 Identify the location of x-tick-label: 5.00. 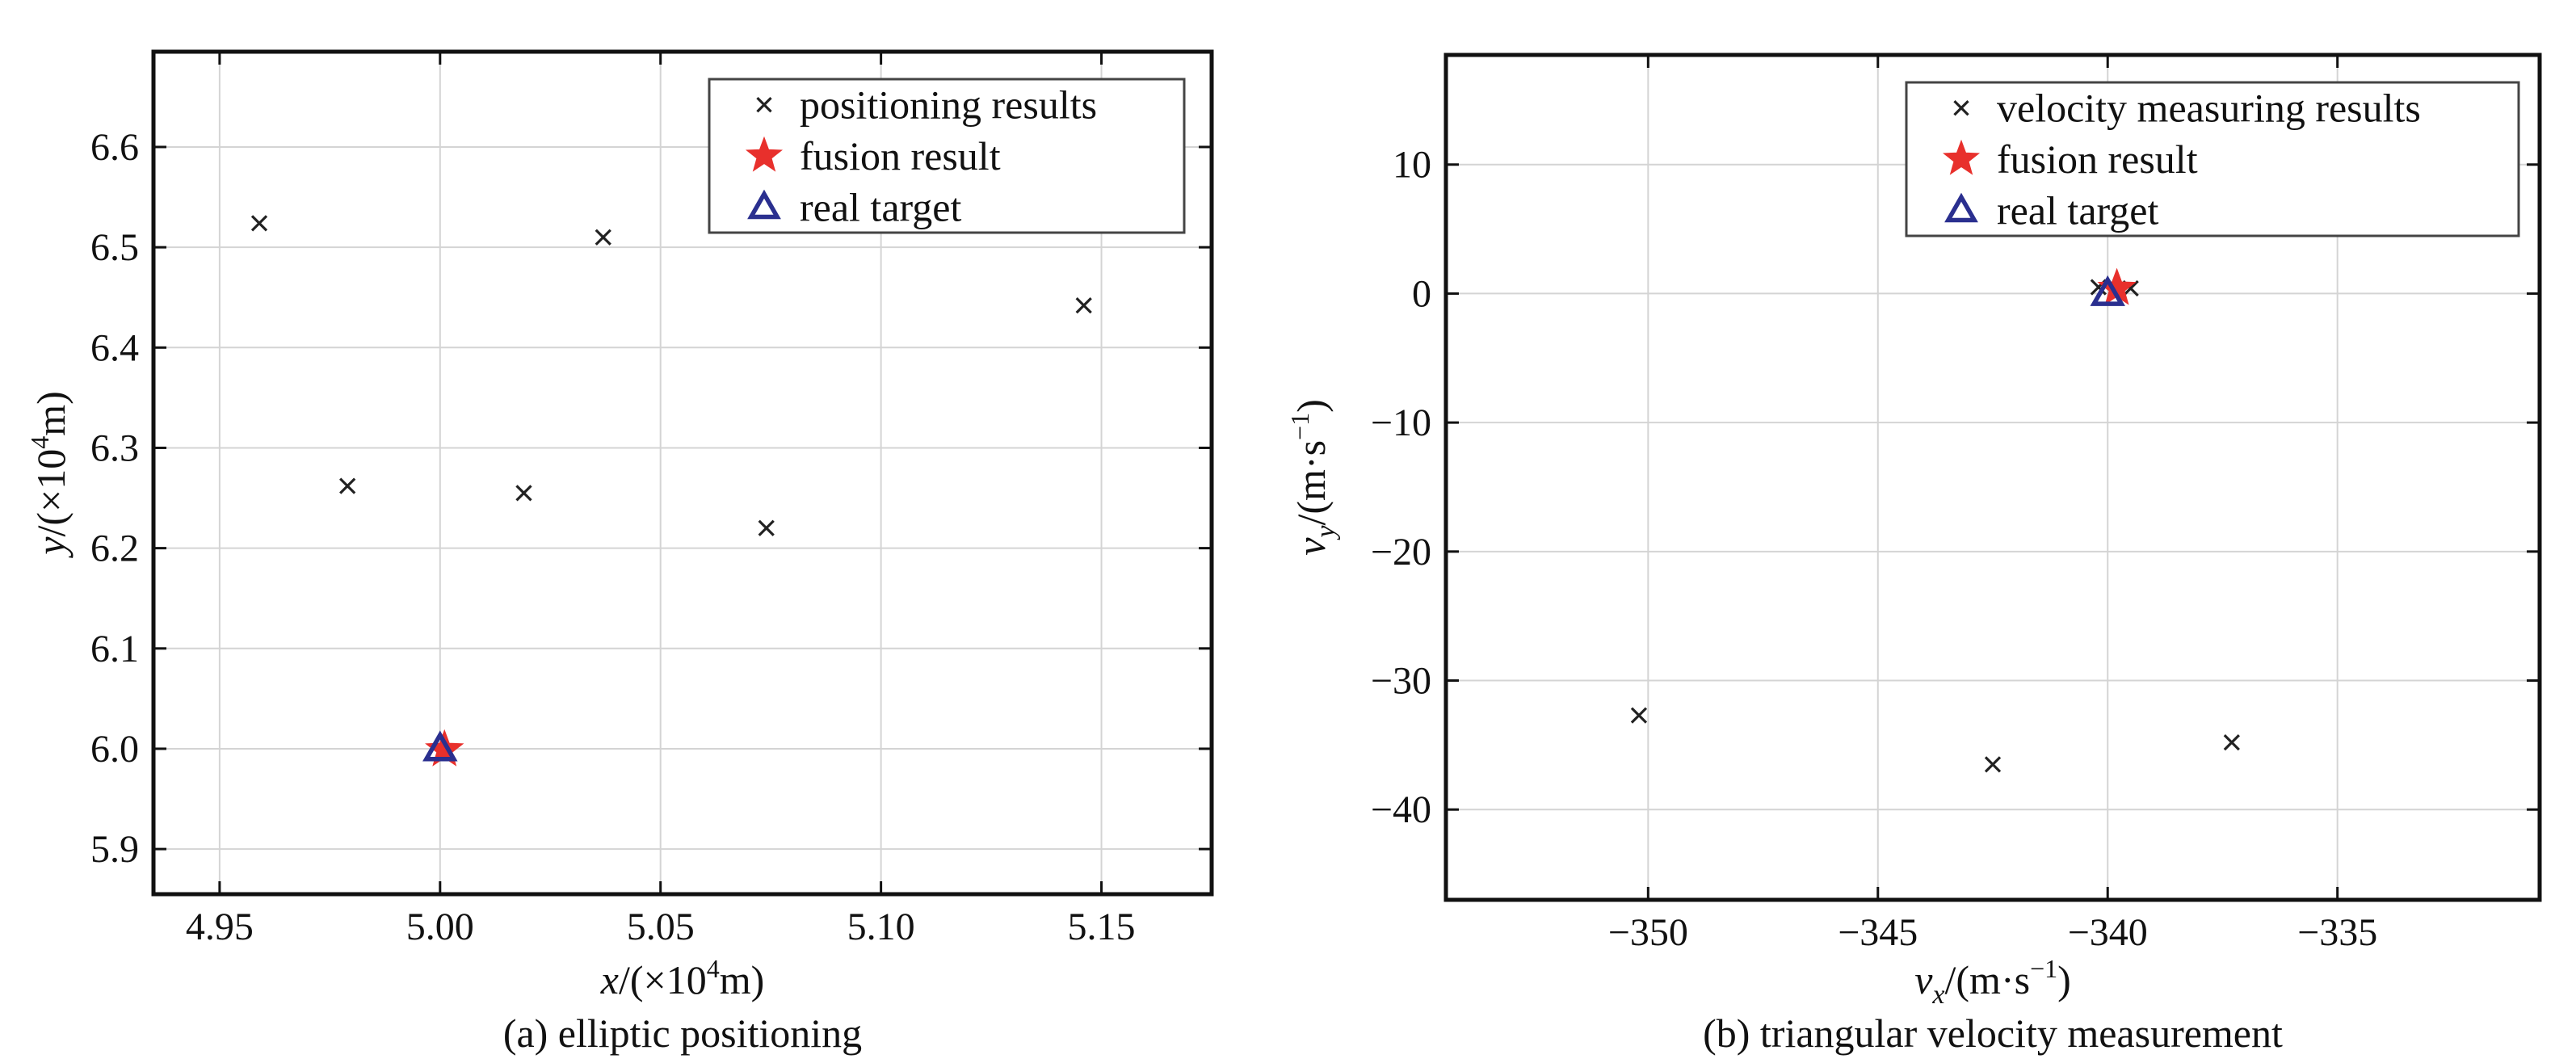
(440, 927).